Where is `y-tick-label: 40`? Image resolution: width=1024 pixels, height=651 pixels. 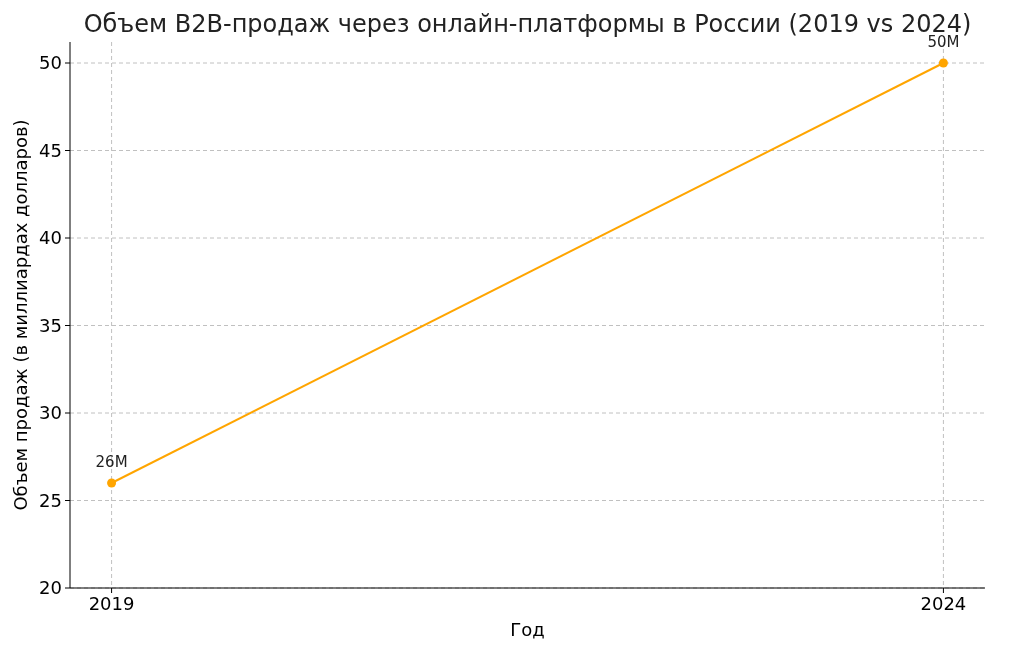
y-tick-label: 40 is located at coordinates (50, 238).